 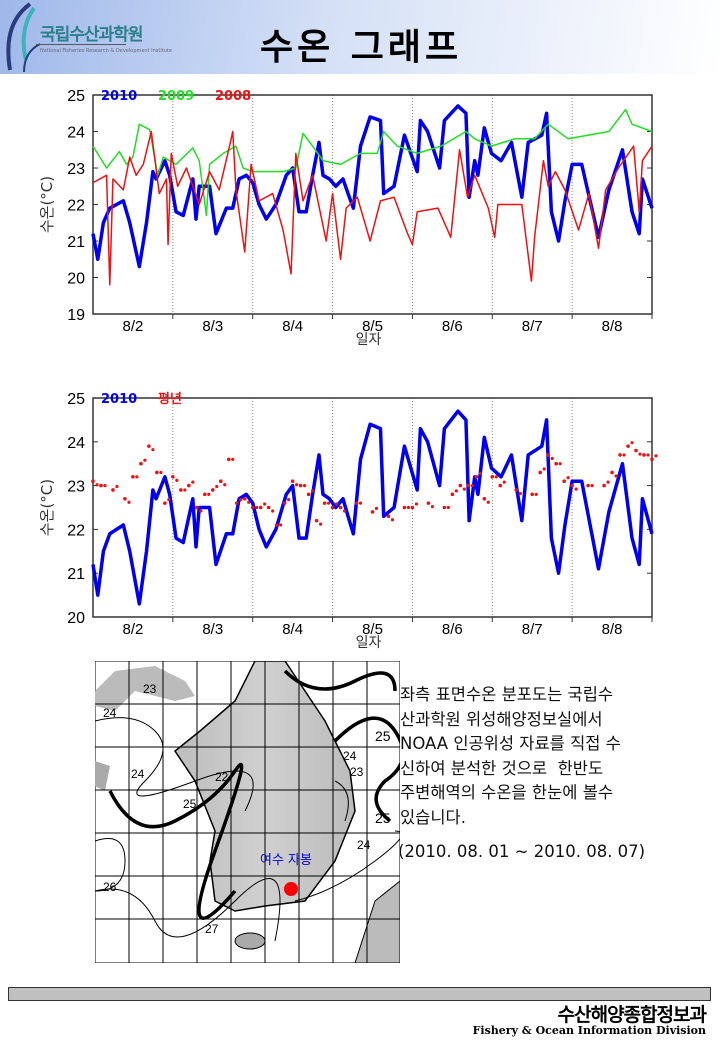 What do you see at coordinates (102, 776) in the screenshot?
I see `land-shandong` at bounding box center [102, 776].